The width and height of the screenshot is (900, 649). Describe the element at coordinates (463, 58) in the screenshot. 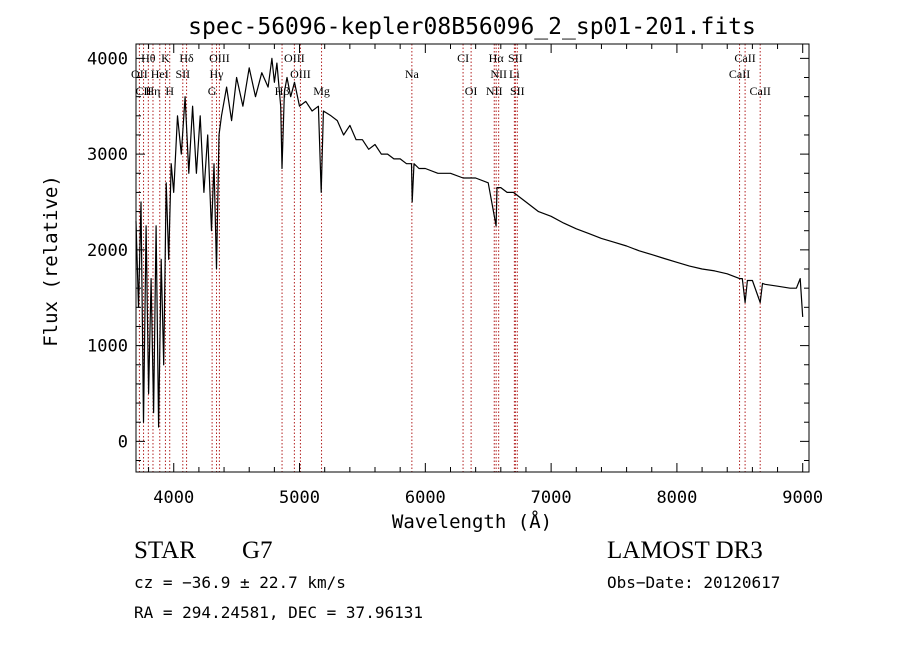

I see `marker-label-5: CI` at that location.